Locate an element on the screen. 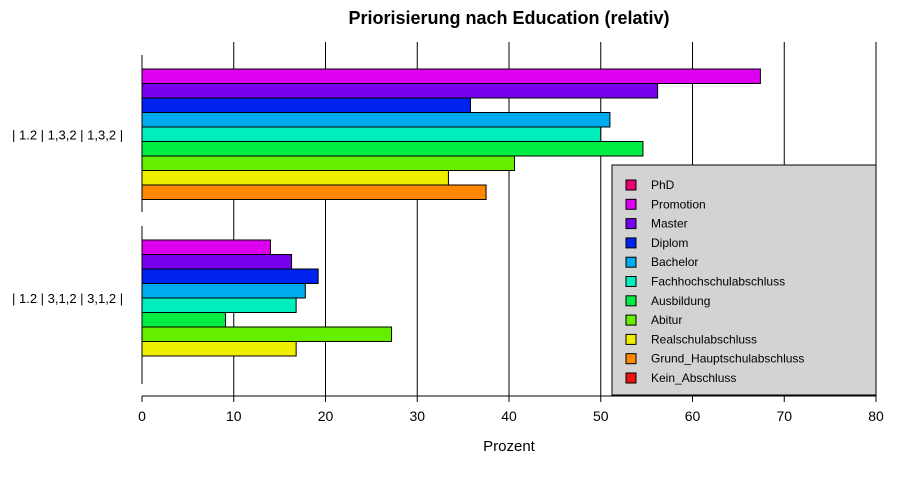 The width and height of the screenshot is (900, 477). legend-label: Promotion is located at coordinates (678, 204).